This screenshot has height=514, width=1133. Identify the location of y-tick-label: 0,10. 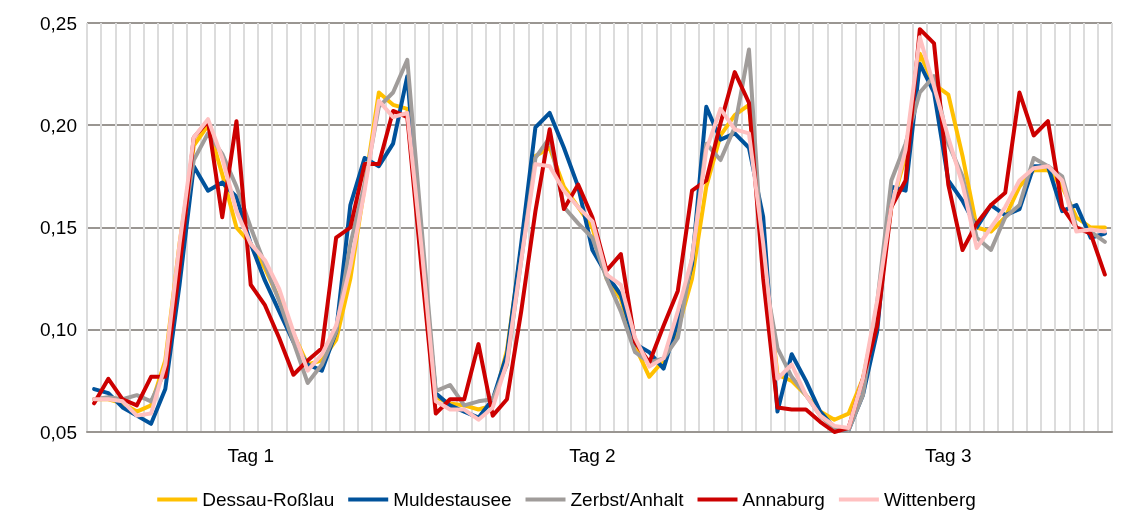
(58, 330).